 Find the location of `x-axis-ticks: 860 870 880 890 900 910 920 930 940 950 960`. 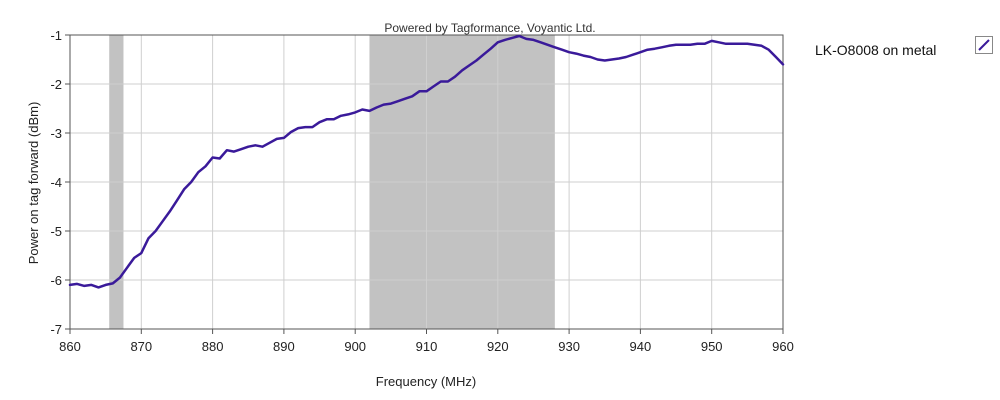

x-axis-ticks: 860 870 880 890 900 910 920 930 940 950 960 is located at coordinates (426, 341).